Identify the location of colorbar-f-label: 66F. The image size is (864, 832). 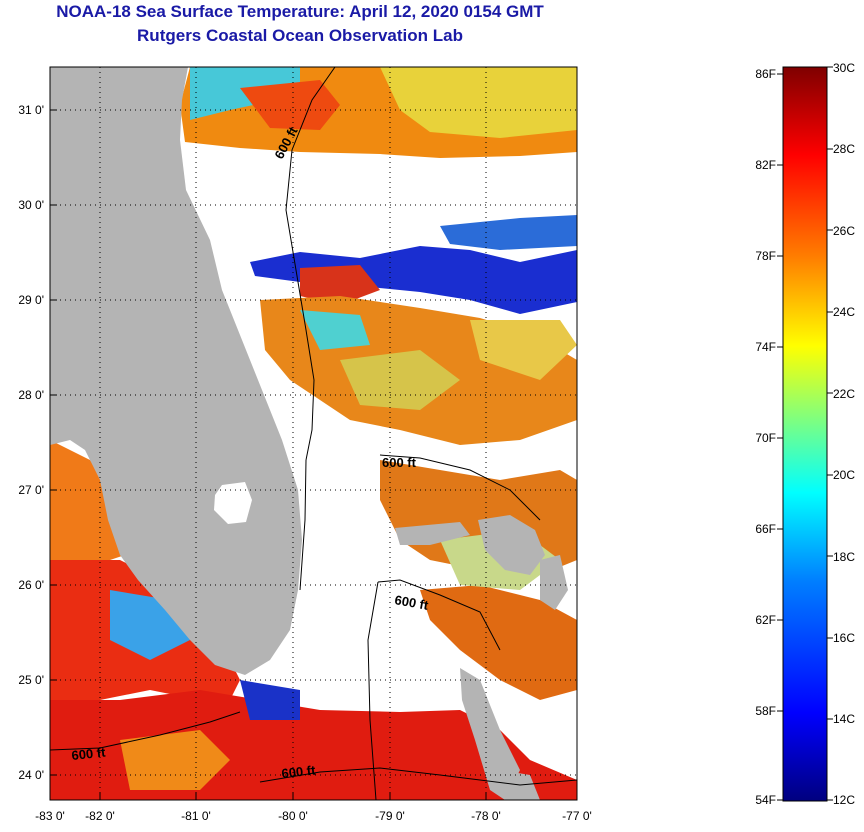
(765, 529).